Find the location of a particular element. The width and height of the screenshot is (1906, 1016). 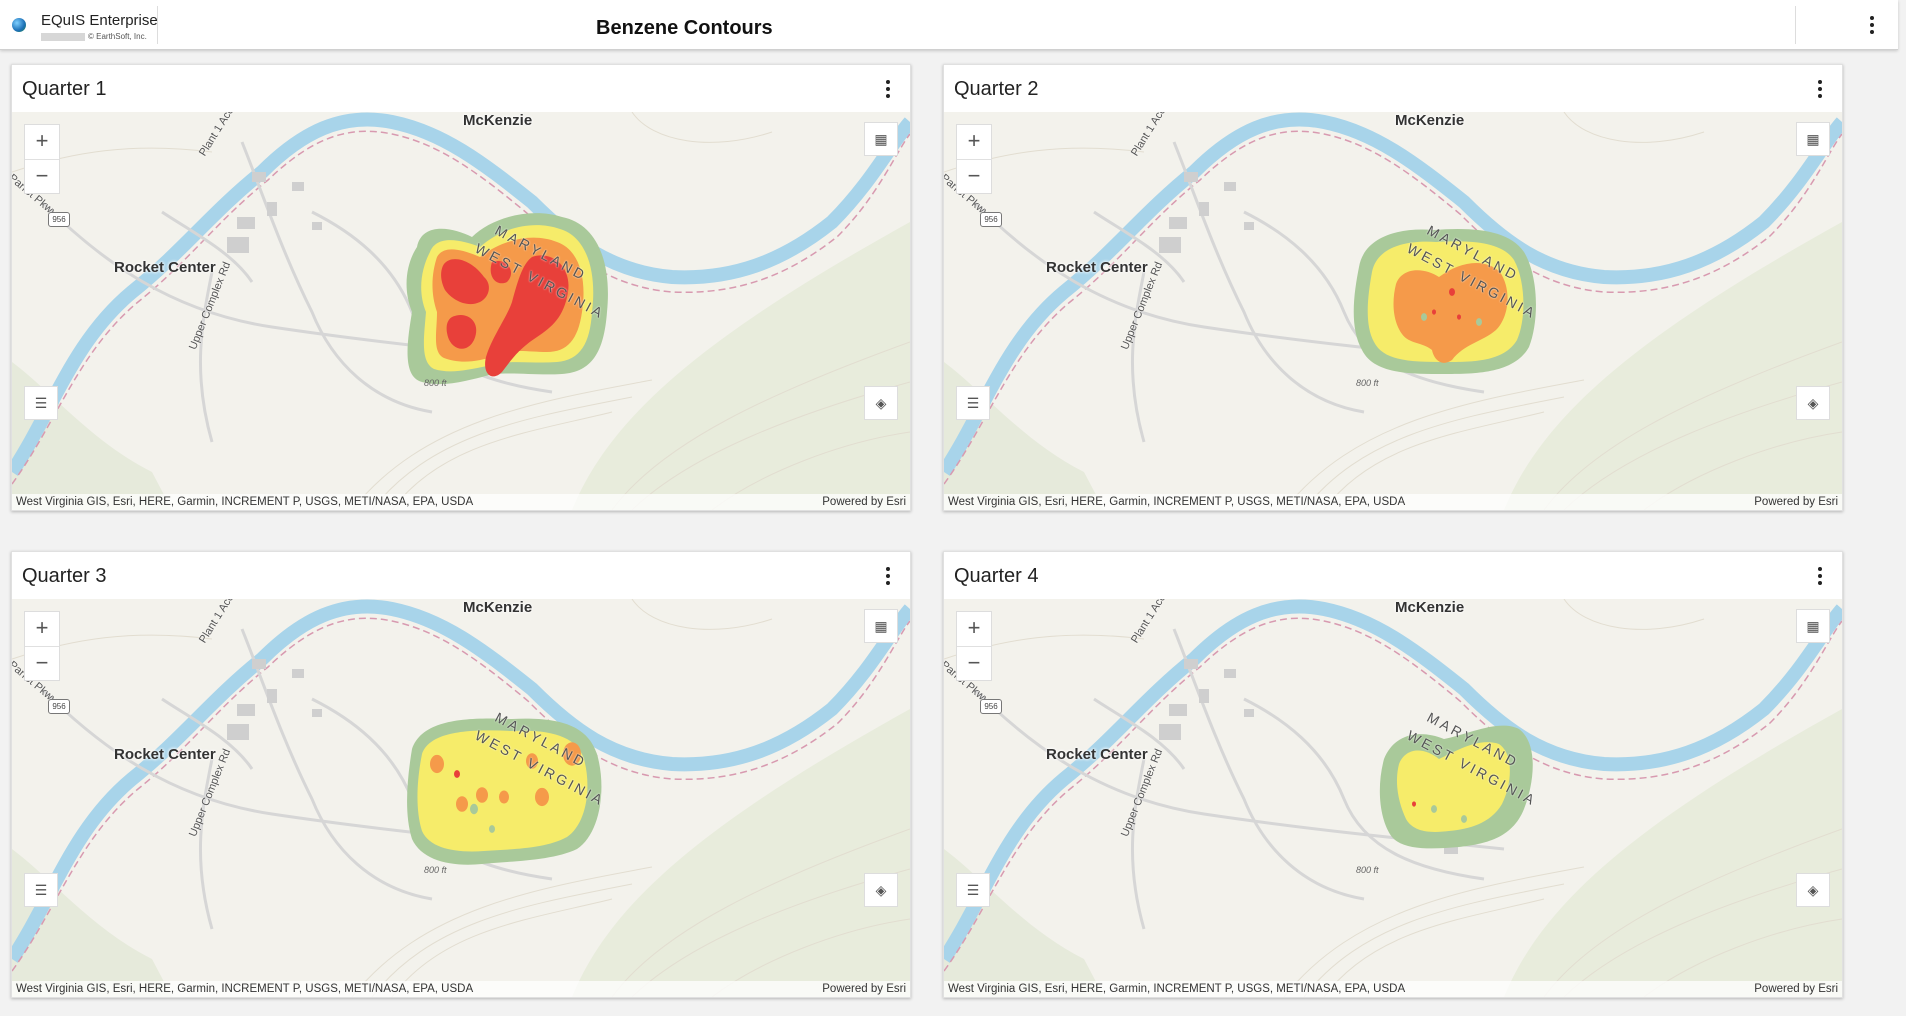

app-copyright: © EarthSoft, Inc. is located at coordinates (94, 36).